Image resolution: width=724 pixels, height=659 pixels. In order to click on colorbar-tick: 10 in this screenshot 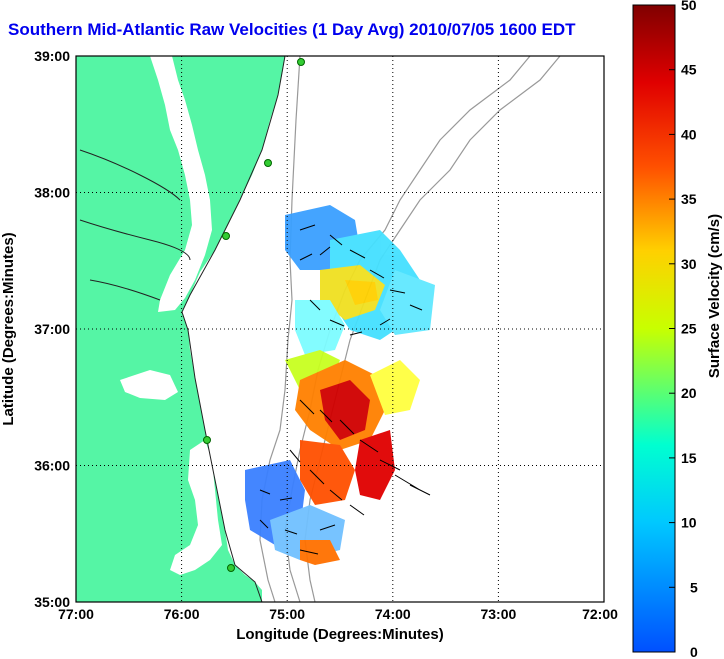, I will do `click(689, 523)`.